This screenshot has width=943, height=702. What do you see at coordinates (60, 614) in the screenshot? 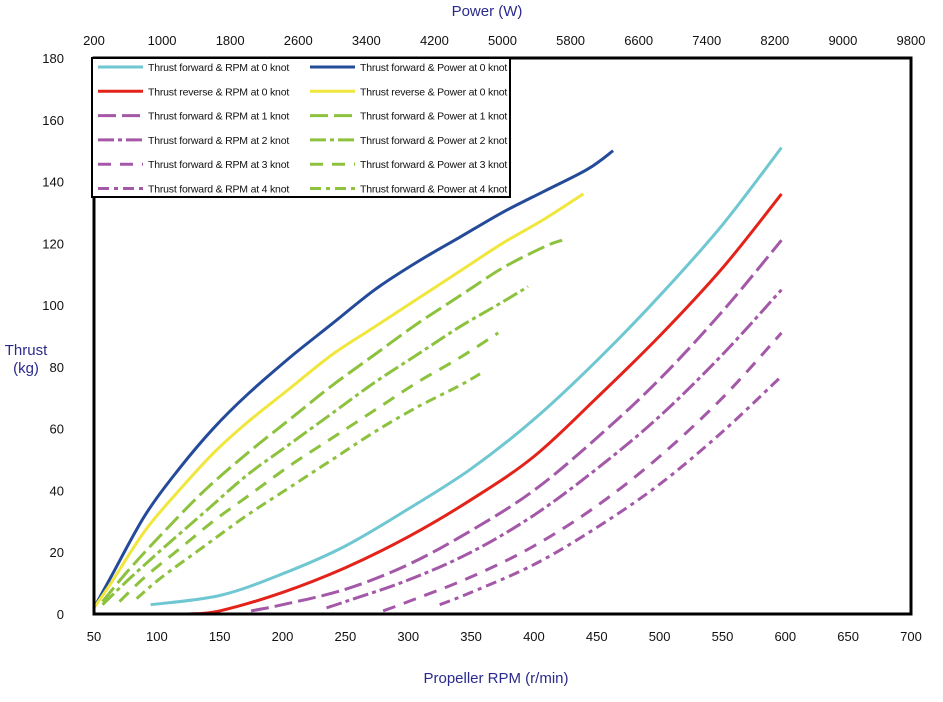
I see `thrust-tick-label: 0` at bounding box center [60, 614].